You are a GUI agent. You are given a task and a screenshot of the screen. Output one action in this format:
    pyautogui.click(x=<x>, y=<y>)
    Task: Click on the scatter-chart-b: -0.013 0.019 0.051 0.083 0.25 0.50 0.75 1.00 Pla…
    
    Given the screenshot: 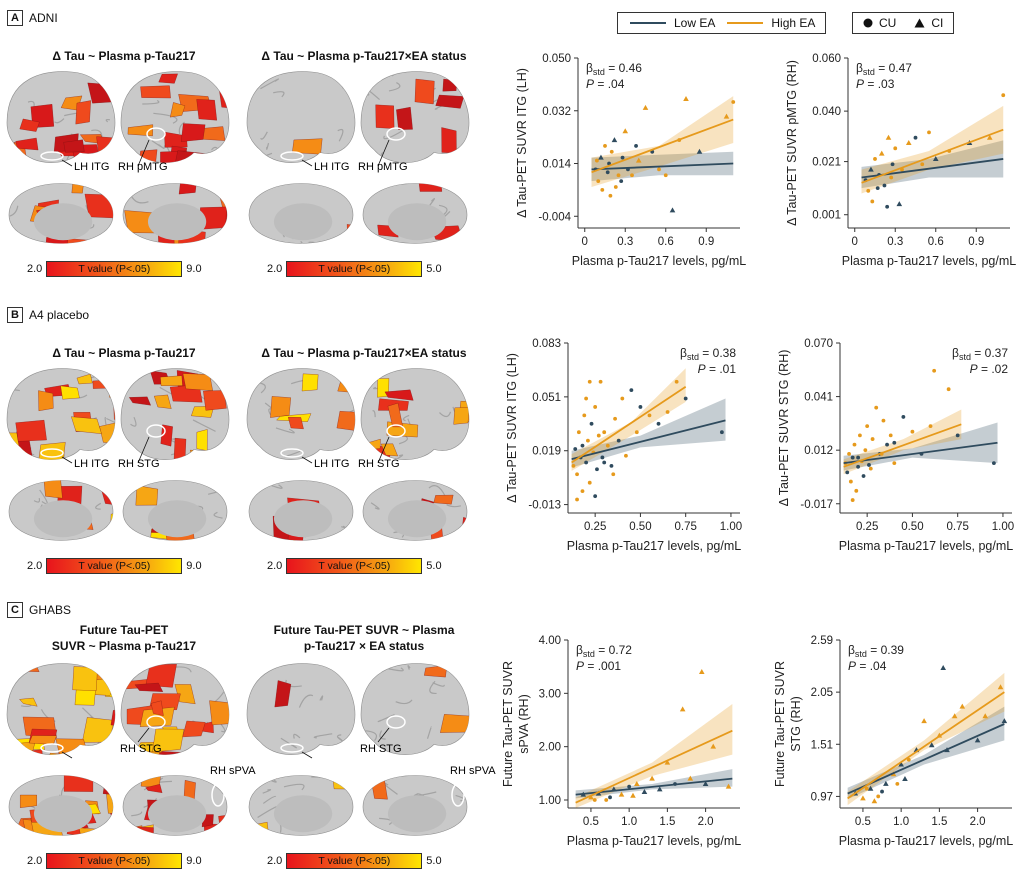 What is the action you would take?
    pyautogui.click(x=623, y=445)
    